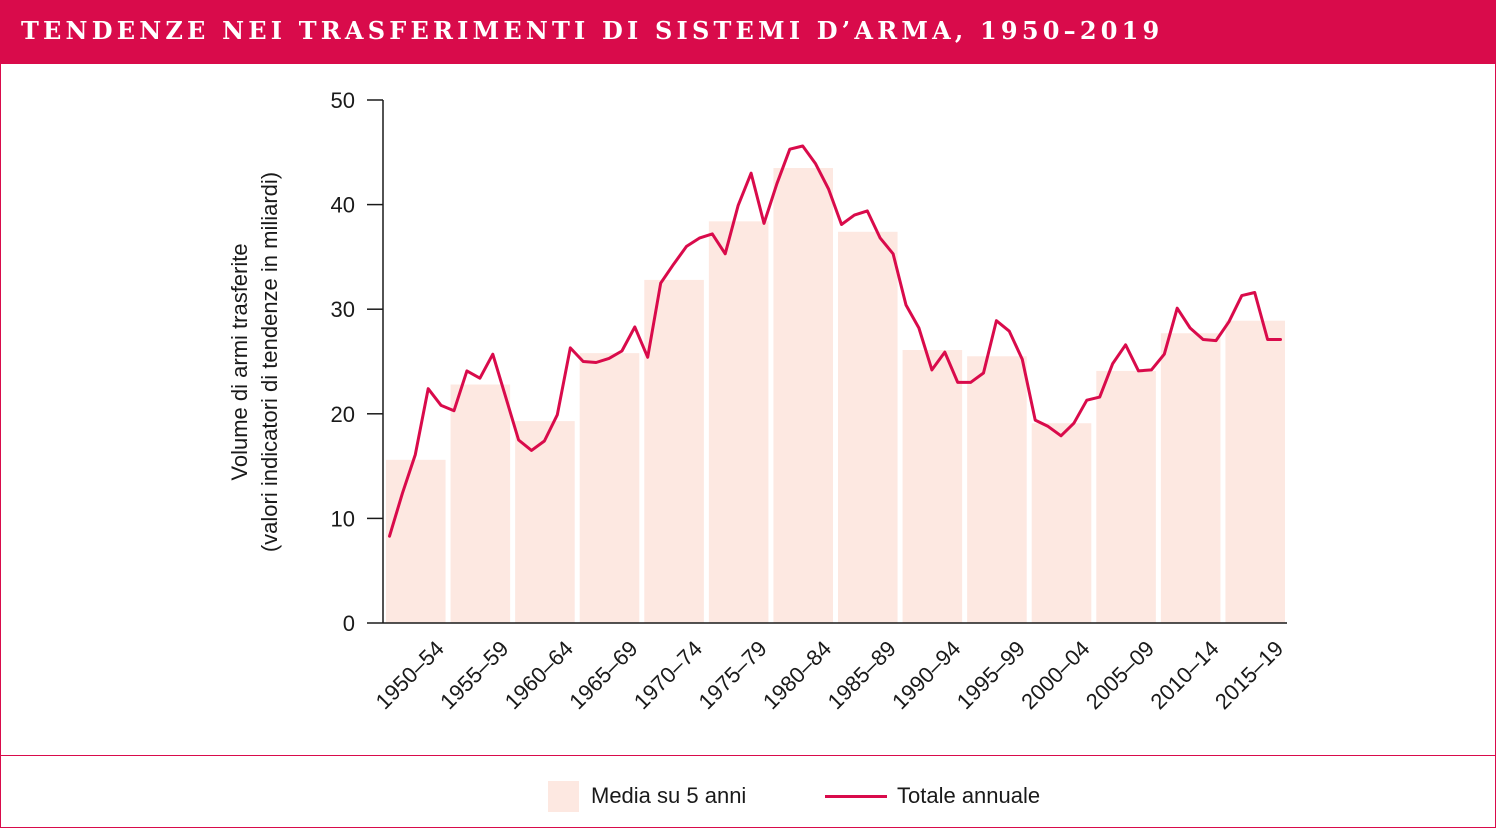  What do you see at coordinates (669, 795) in the screenshot?
I see `legend-label-bars: Media su 5 anni` at bounding box center [669, 795].